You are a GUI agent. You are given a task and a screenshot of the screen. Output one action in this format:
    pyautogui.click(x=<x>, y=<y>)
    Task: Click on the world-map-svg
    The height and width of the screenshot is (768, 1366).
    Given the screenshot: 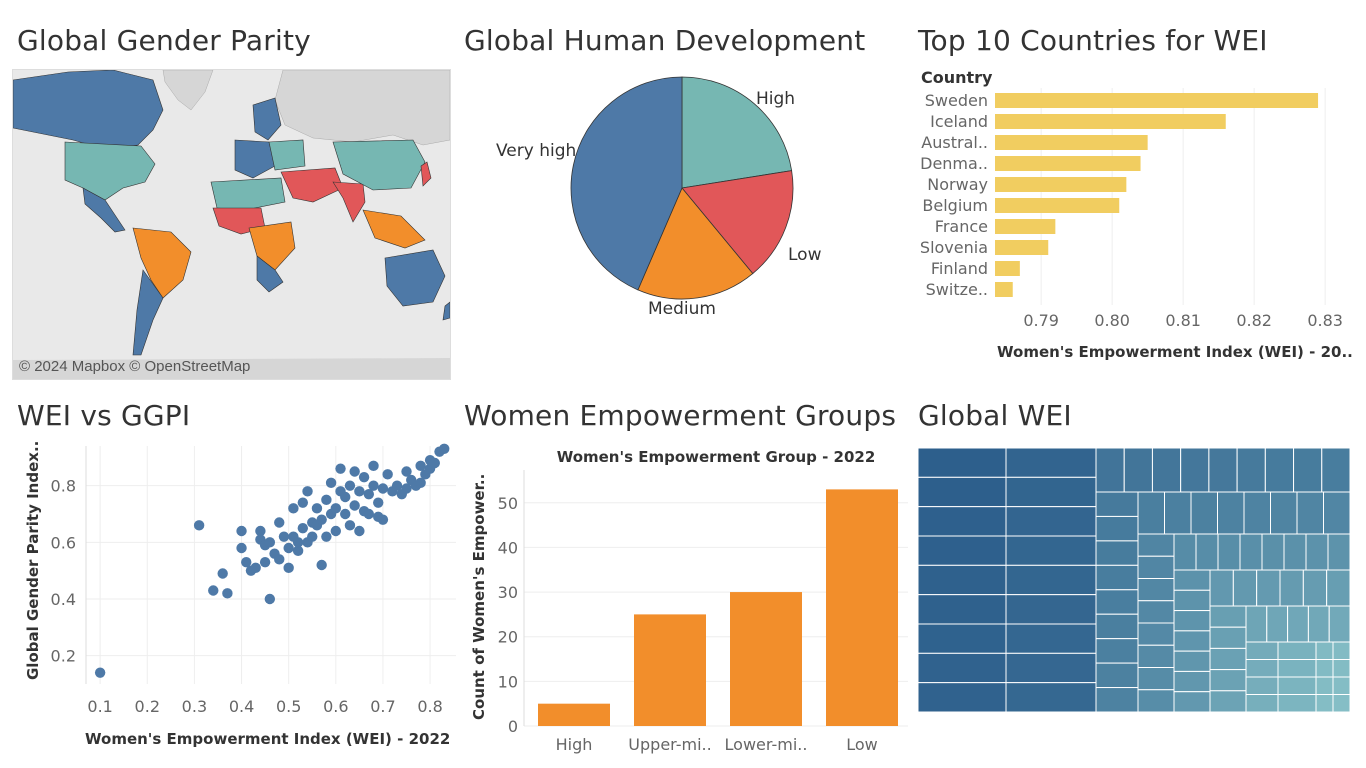 What is the action you would take?
    pyautogui.click(x=231, y=224)
    